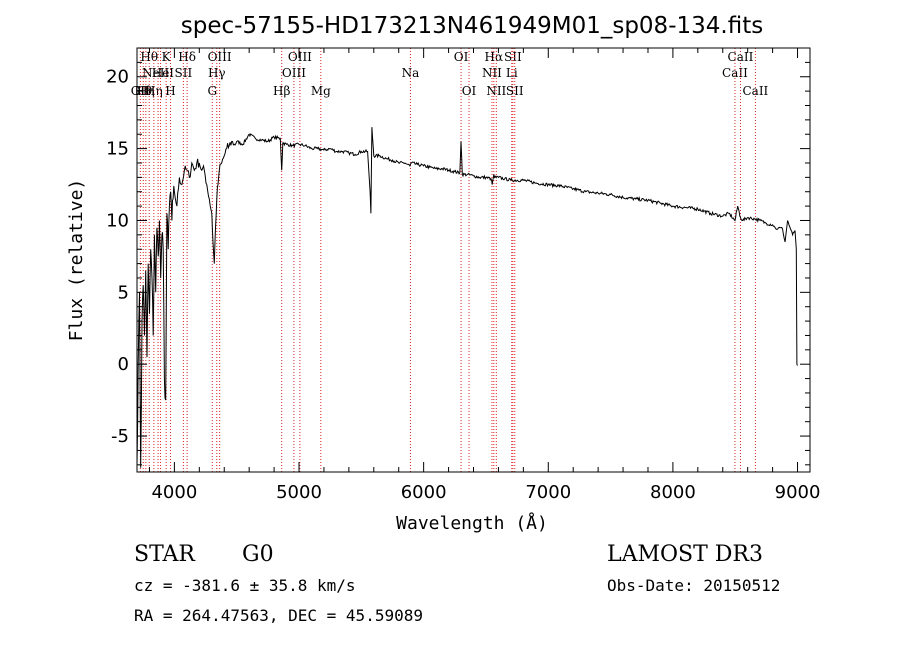  Describe the element at coordinates (424, 492) in the screenshot. I see `x-tick-label: 6000` at that location.